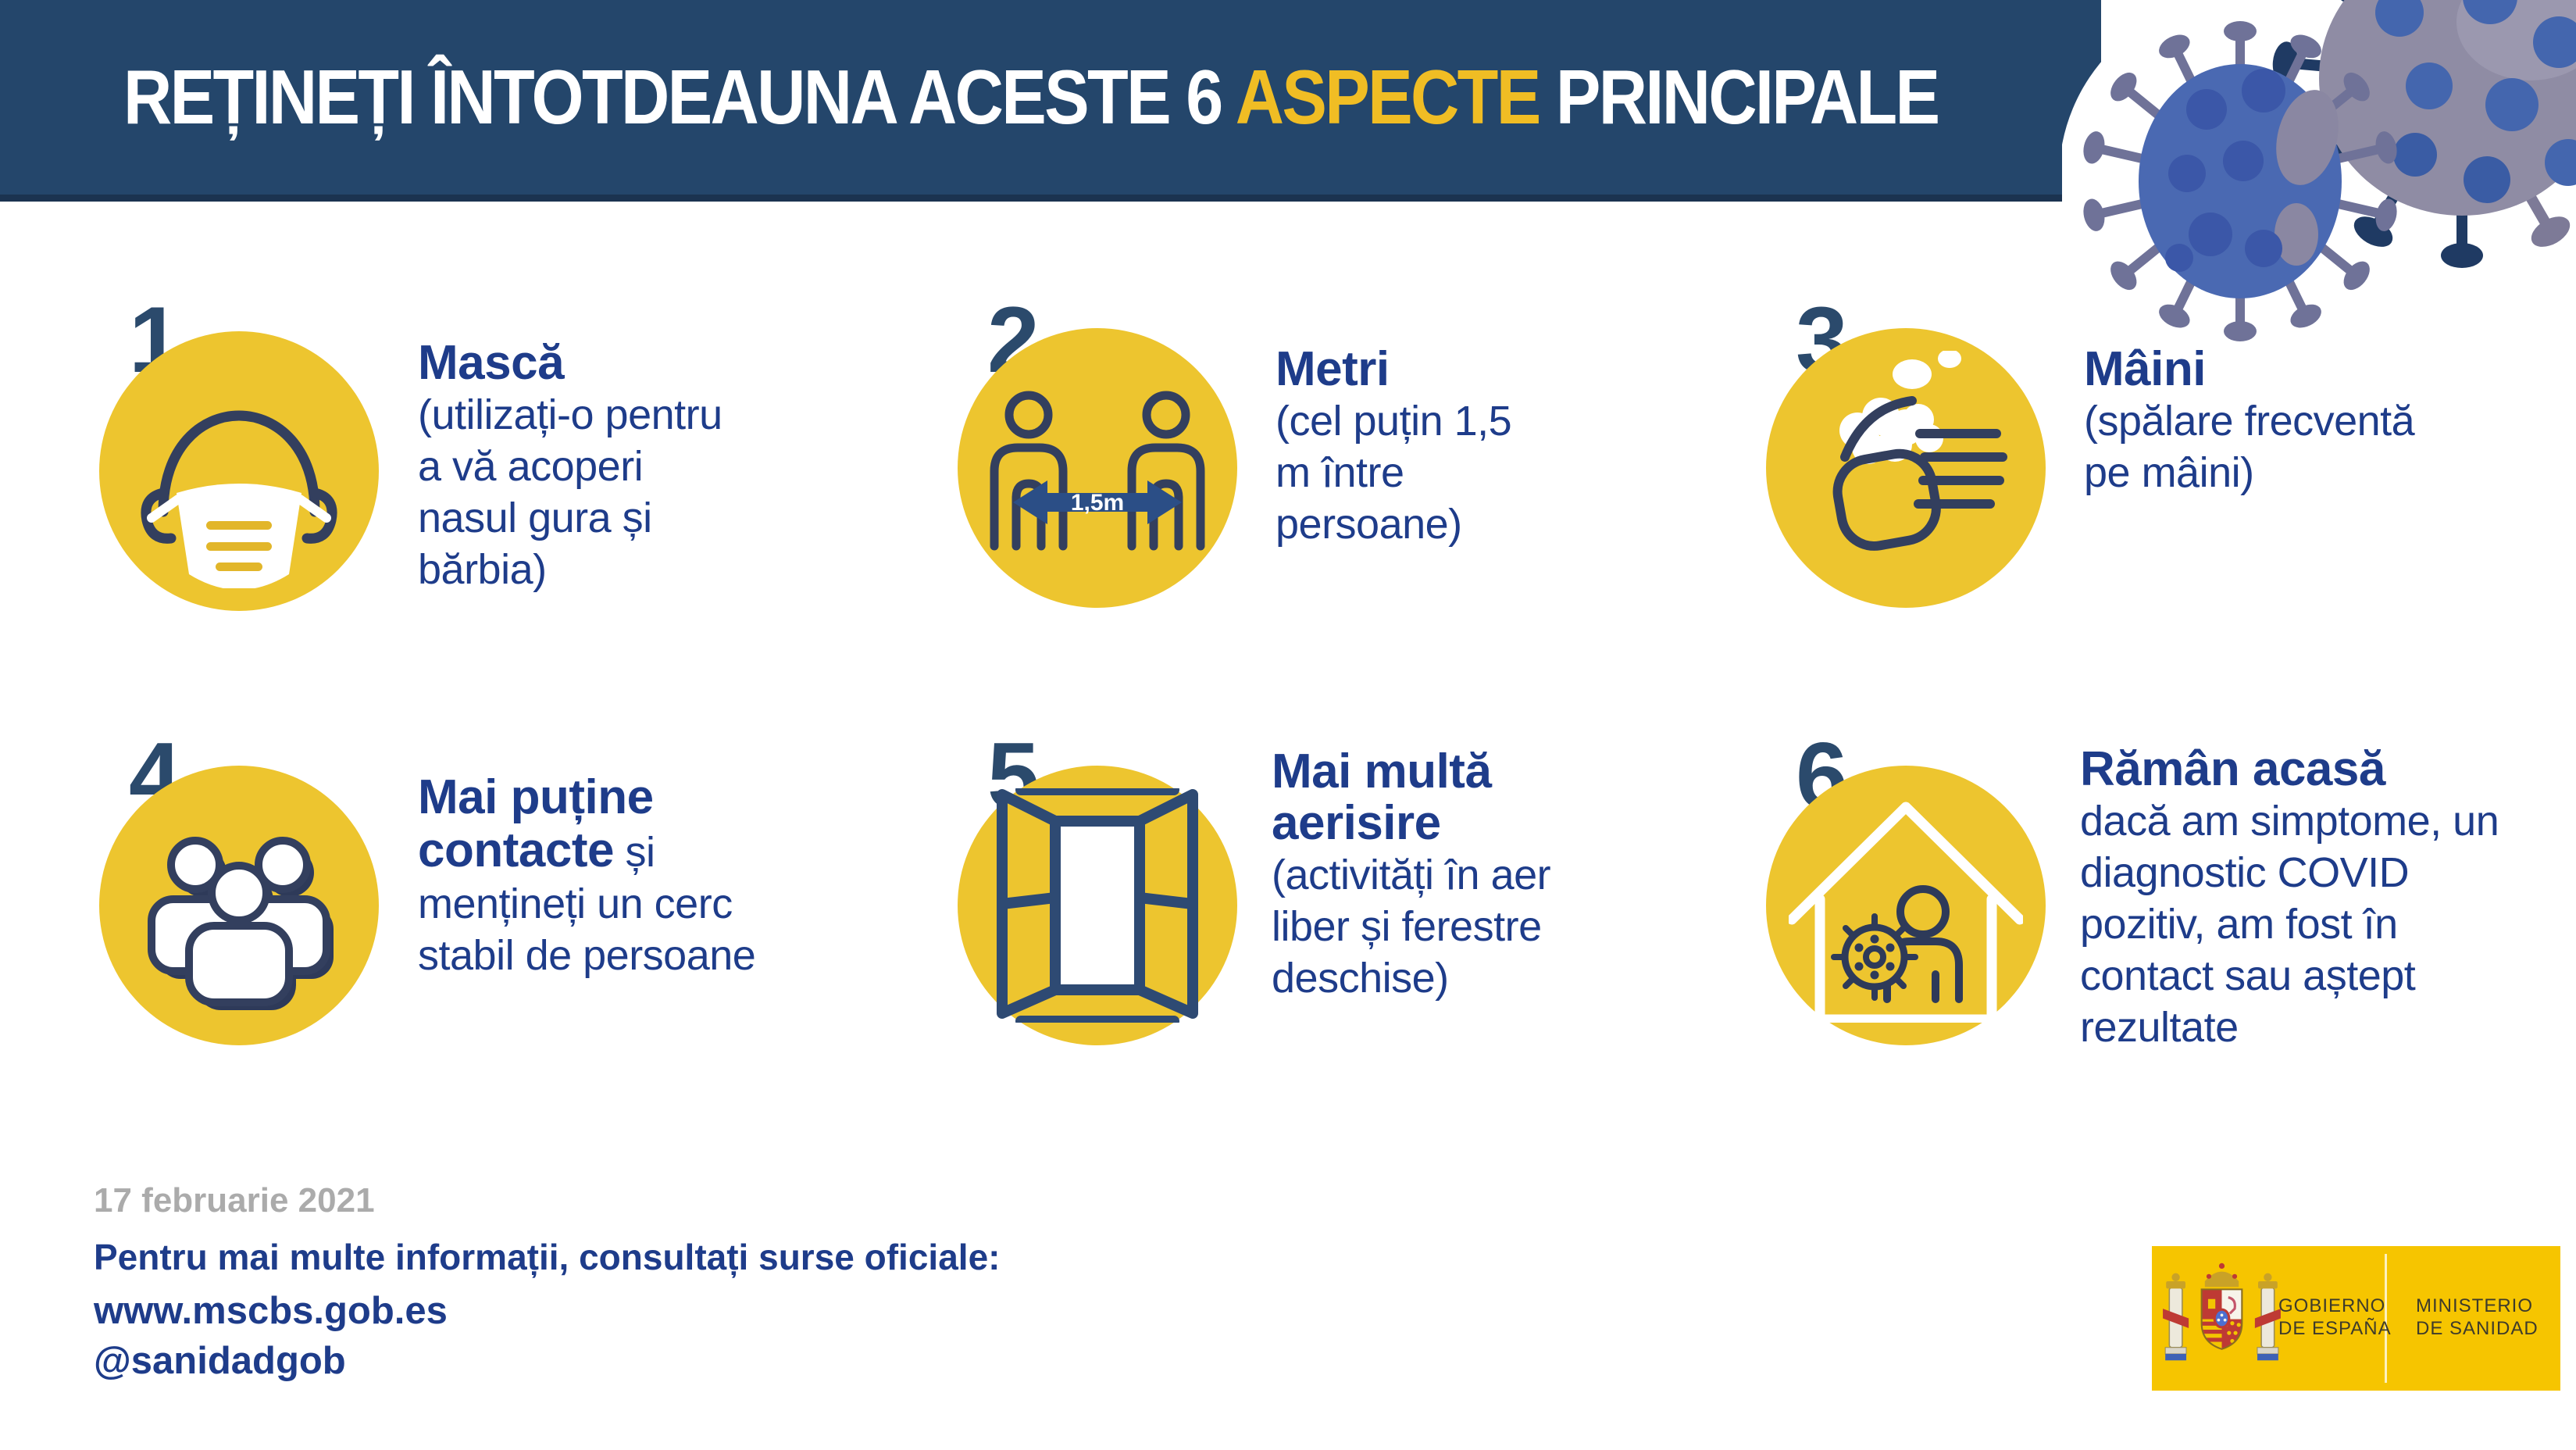 This screenshot has width=2576, height=1450. Describe the element at coordinates (1394, 473) in the screenshot. I see `item-body-distance: (cel puțin 1,5 m între persoane)` at that location.